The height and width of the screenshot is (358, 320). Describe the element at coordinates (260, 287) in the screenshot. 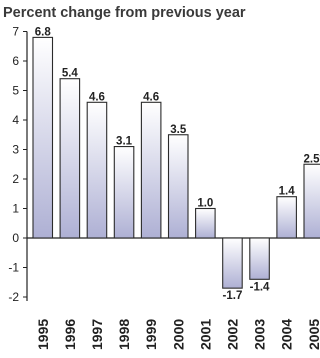

I see `data-label: -1.4` at that location.